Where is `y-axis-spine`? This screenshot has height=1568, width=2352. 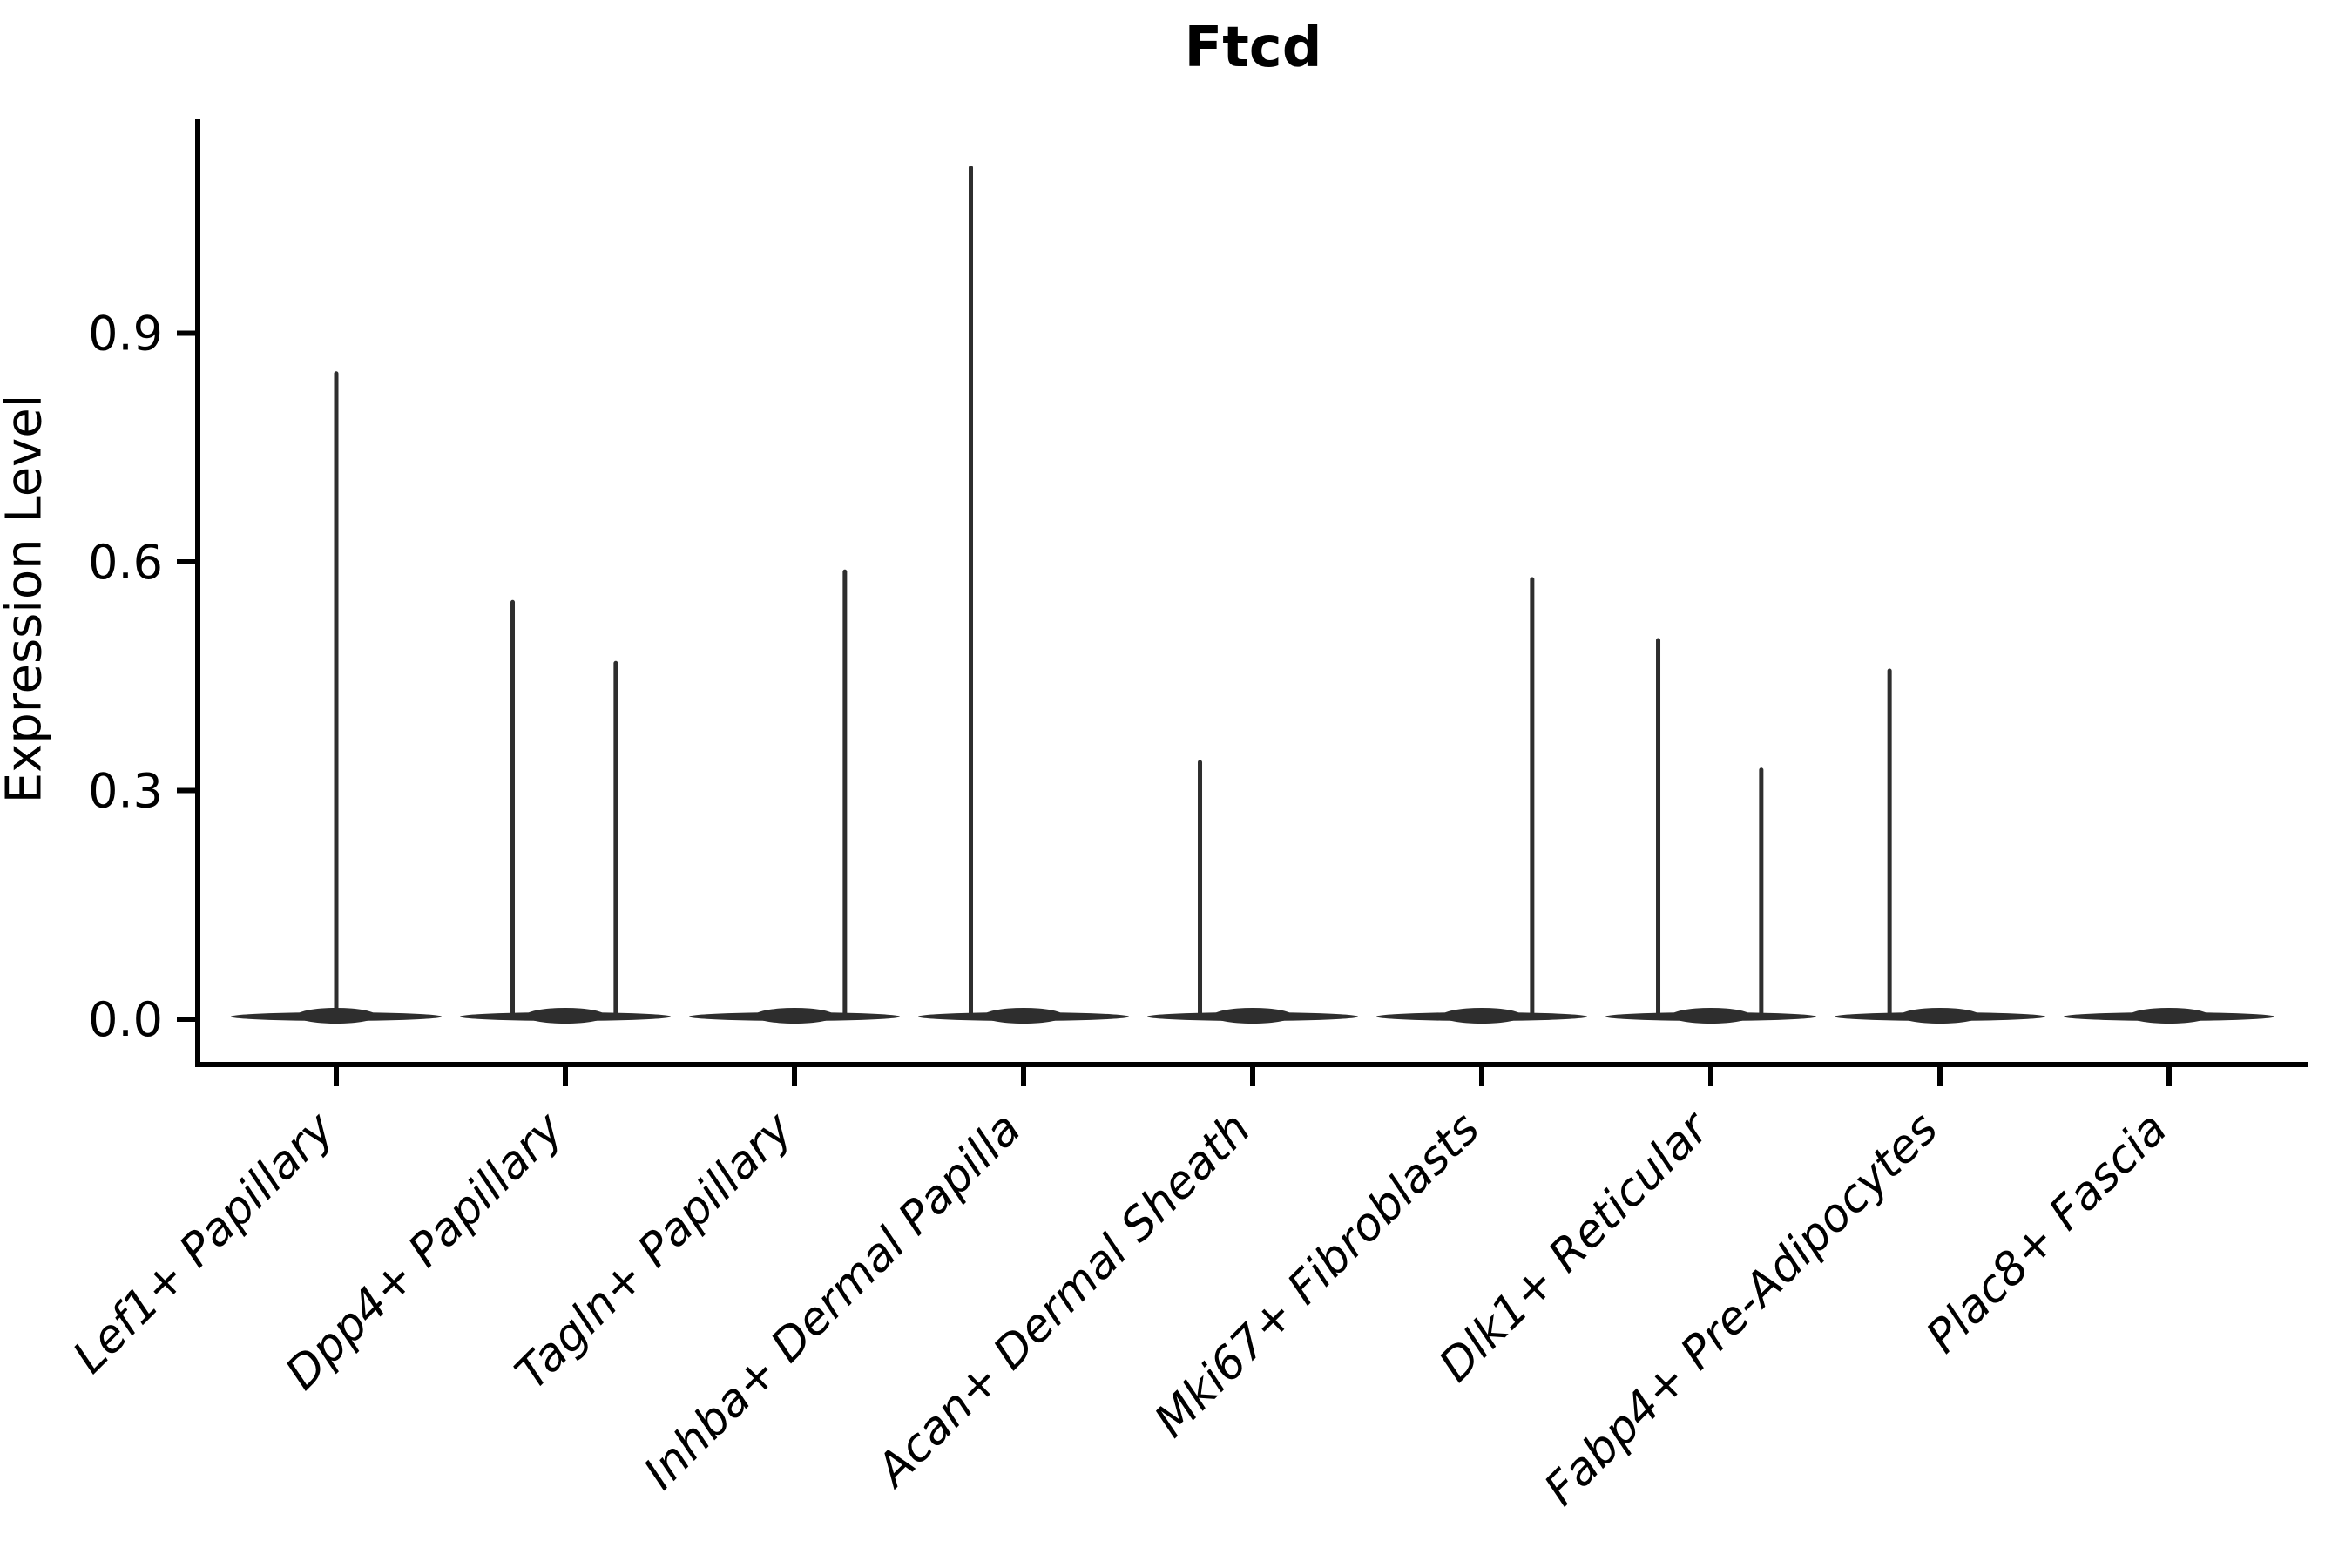 y-axis-spine is located at coordinates (198, 593).